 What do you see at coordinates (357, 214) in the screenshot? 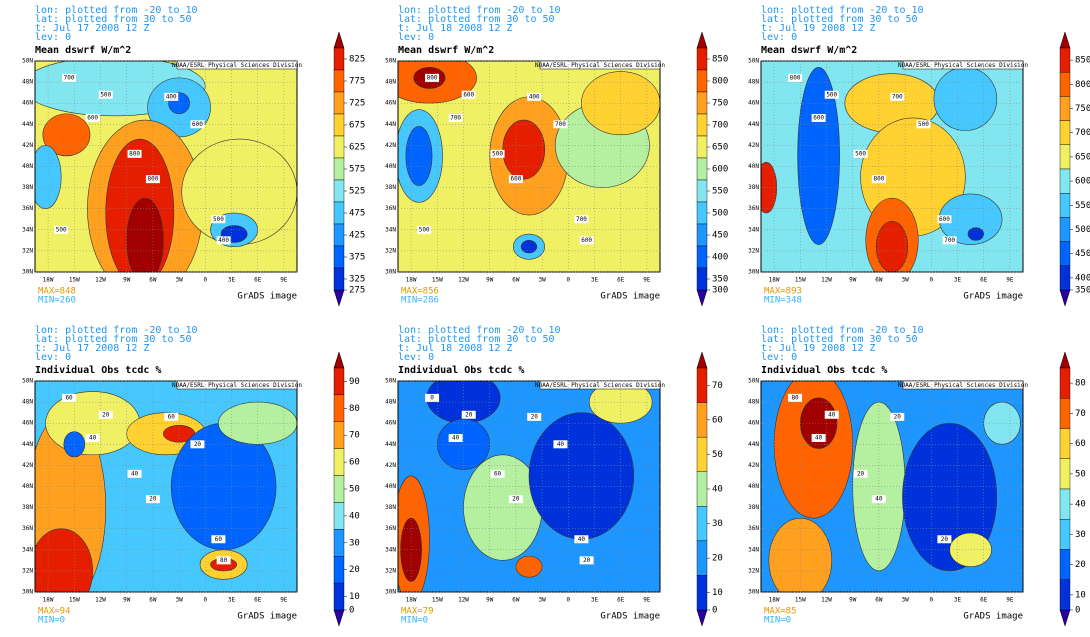
I see `colorbar-label: 475` at bounding box center [357, 214].